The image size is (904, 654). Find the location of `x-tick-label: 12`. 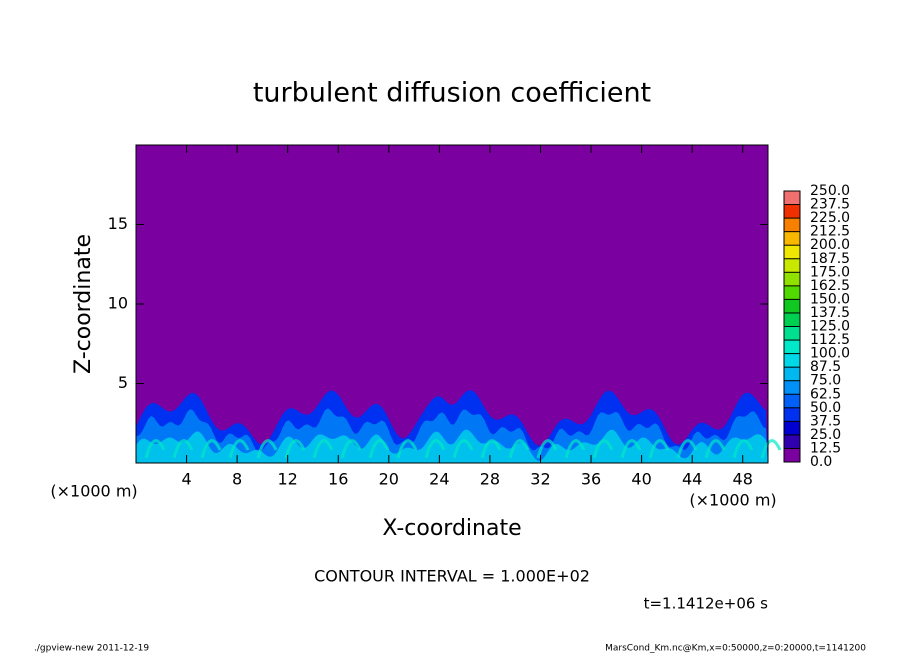

x-tick-label: 12 is located at coordinates (288, 479).